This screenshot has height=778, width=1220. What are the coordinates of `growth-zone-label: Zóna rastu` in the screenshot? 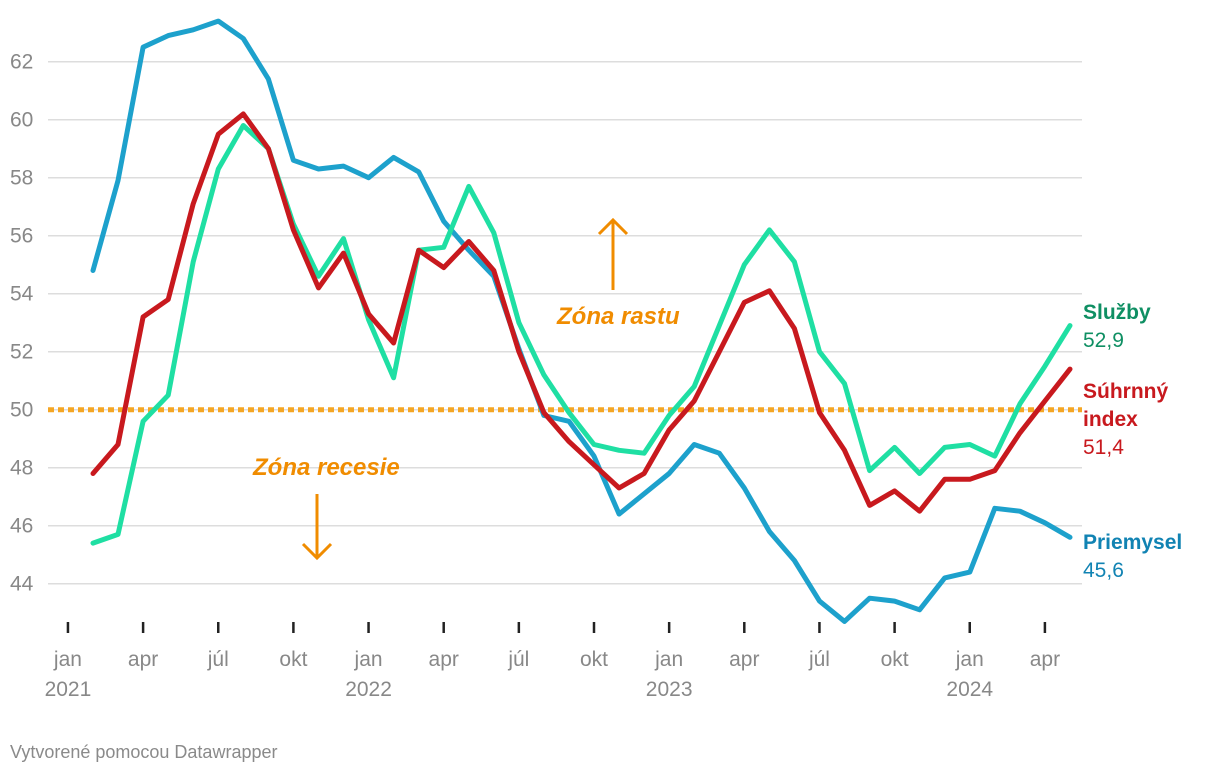 It's located at (618, 316).